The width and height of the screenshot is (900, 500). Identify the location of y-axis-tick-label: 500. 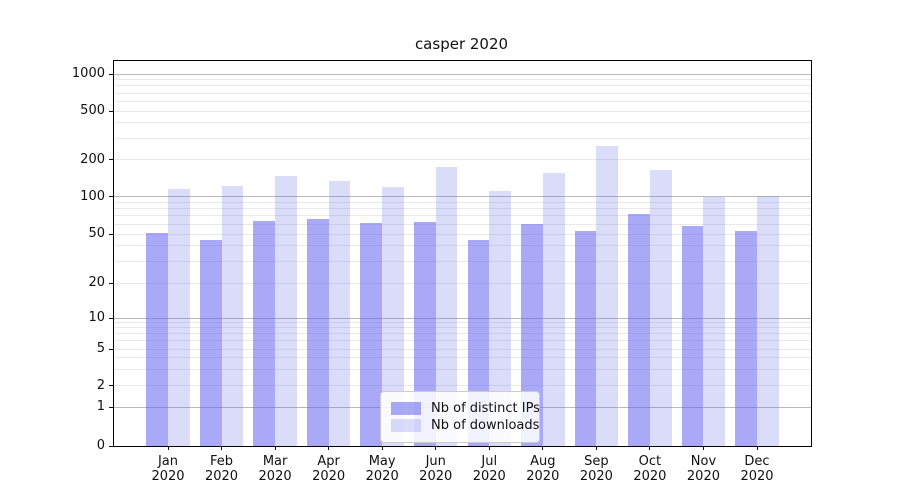
(92, 110).